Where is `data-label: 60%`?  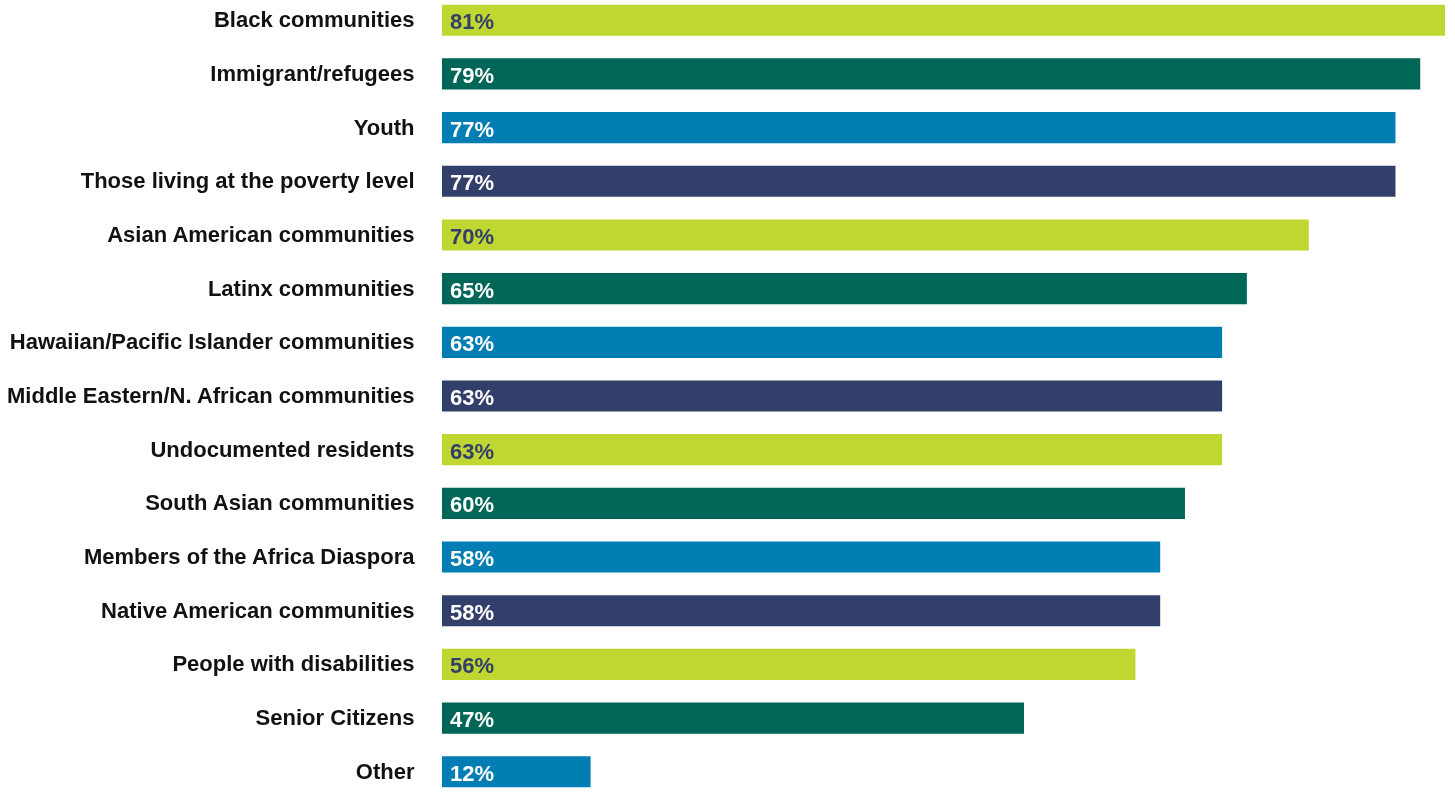
data-label: 60% is located at coordinates (472, 505).